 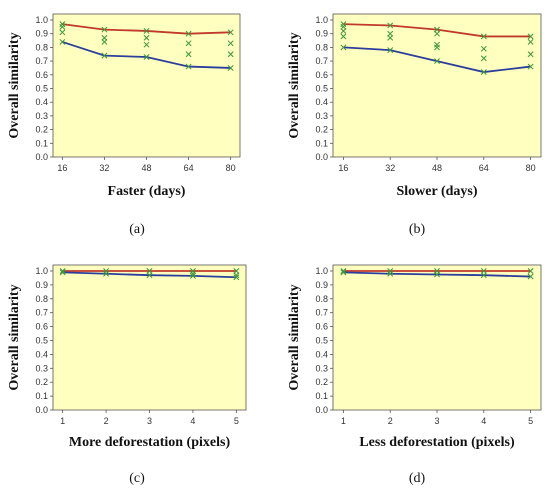 I want to click on y-tick-label: 0.6, so click(x=41, y=75).